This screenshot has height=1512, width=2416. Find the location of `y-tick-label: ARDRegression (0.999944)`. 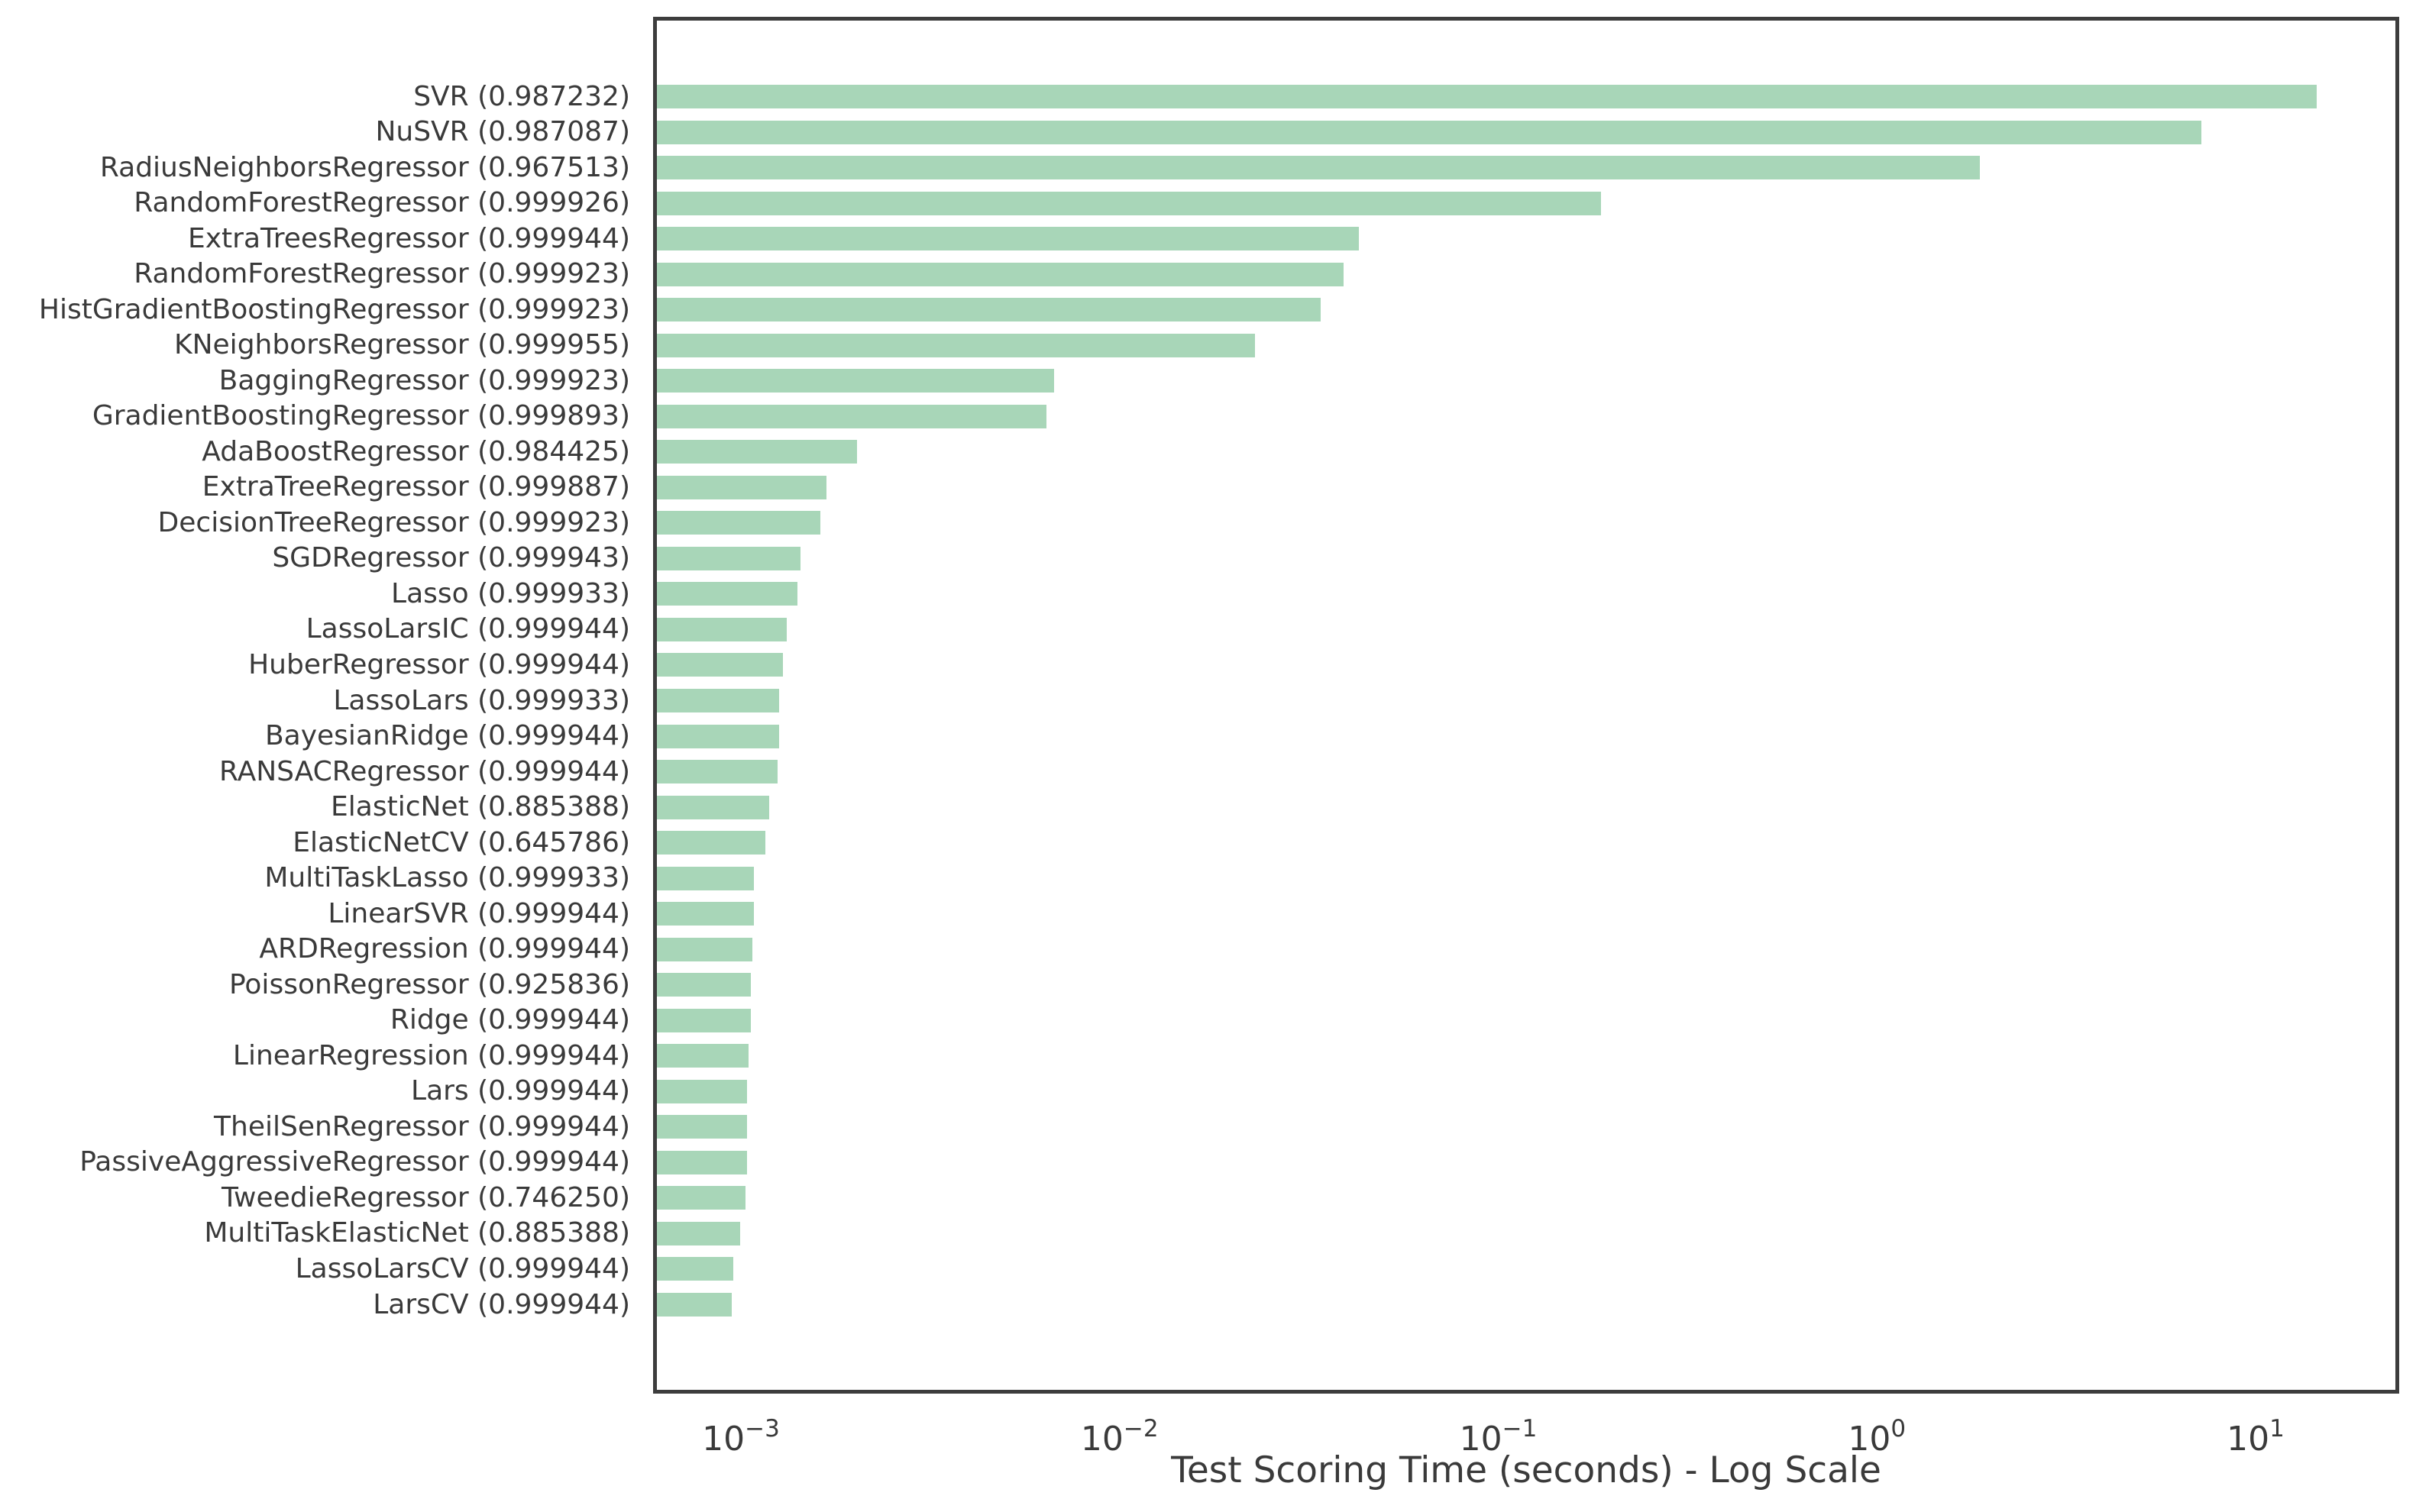

y-tick-label: ARDRegression (0.999944) is located at coordinates (444, 949).